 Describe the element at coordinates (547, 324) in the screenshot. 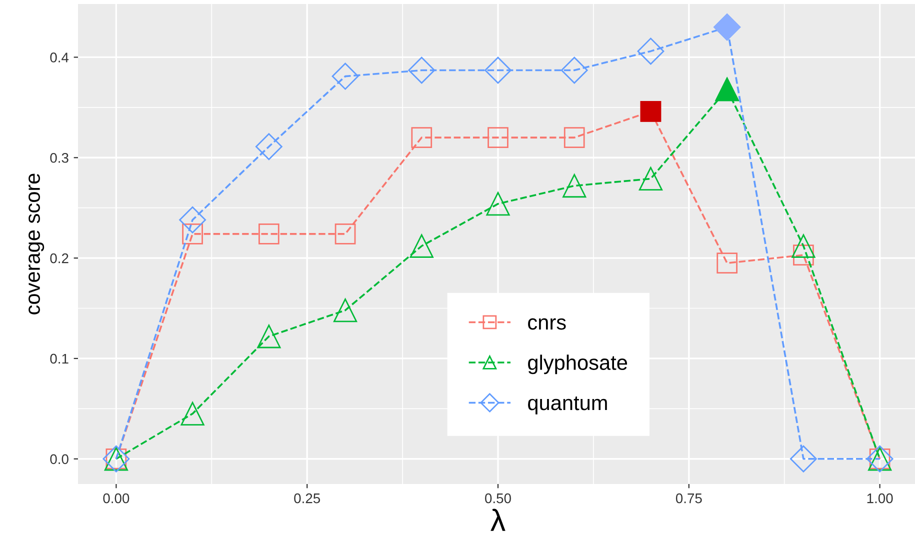

I see `legend-label: cnrs` at that location.